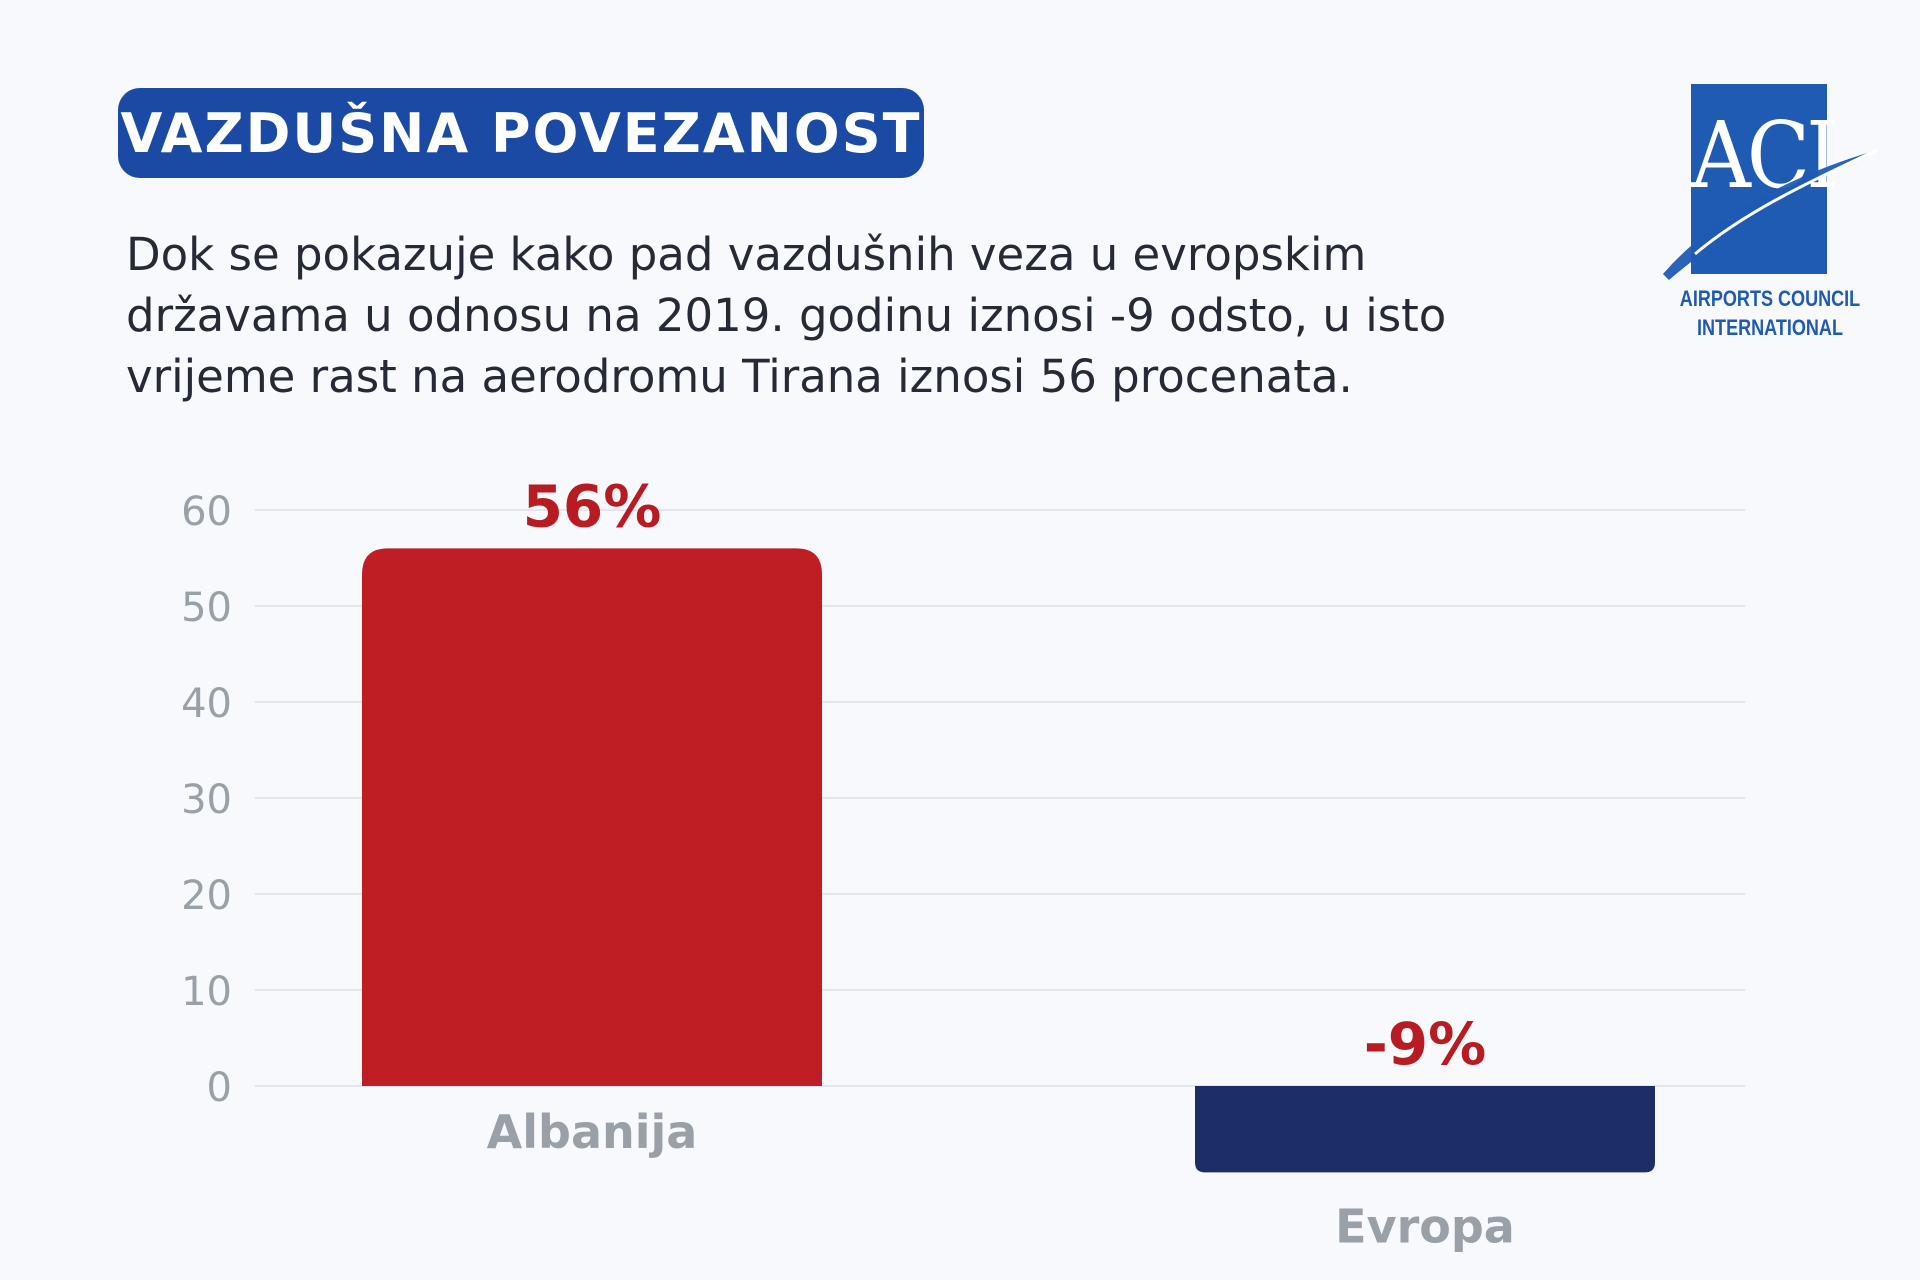  I want to click on bar-evropa, so click(1425, 1129).